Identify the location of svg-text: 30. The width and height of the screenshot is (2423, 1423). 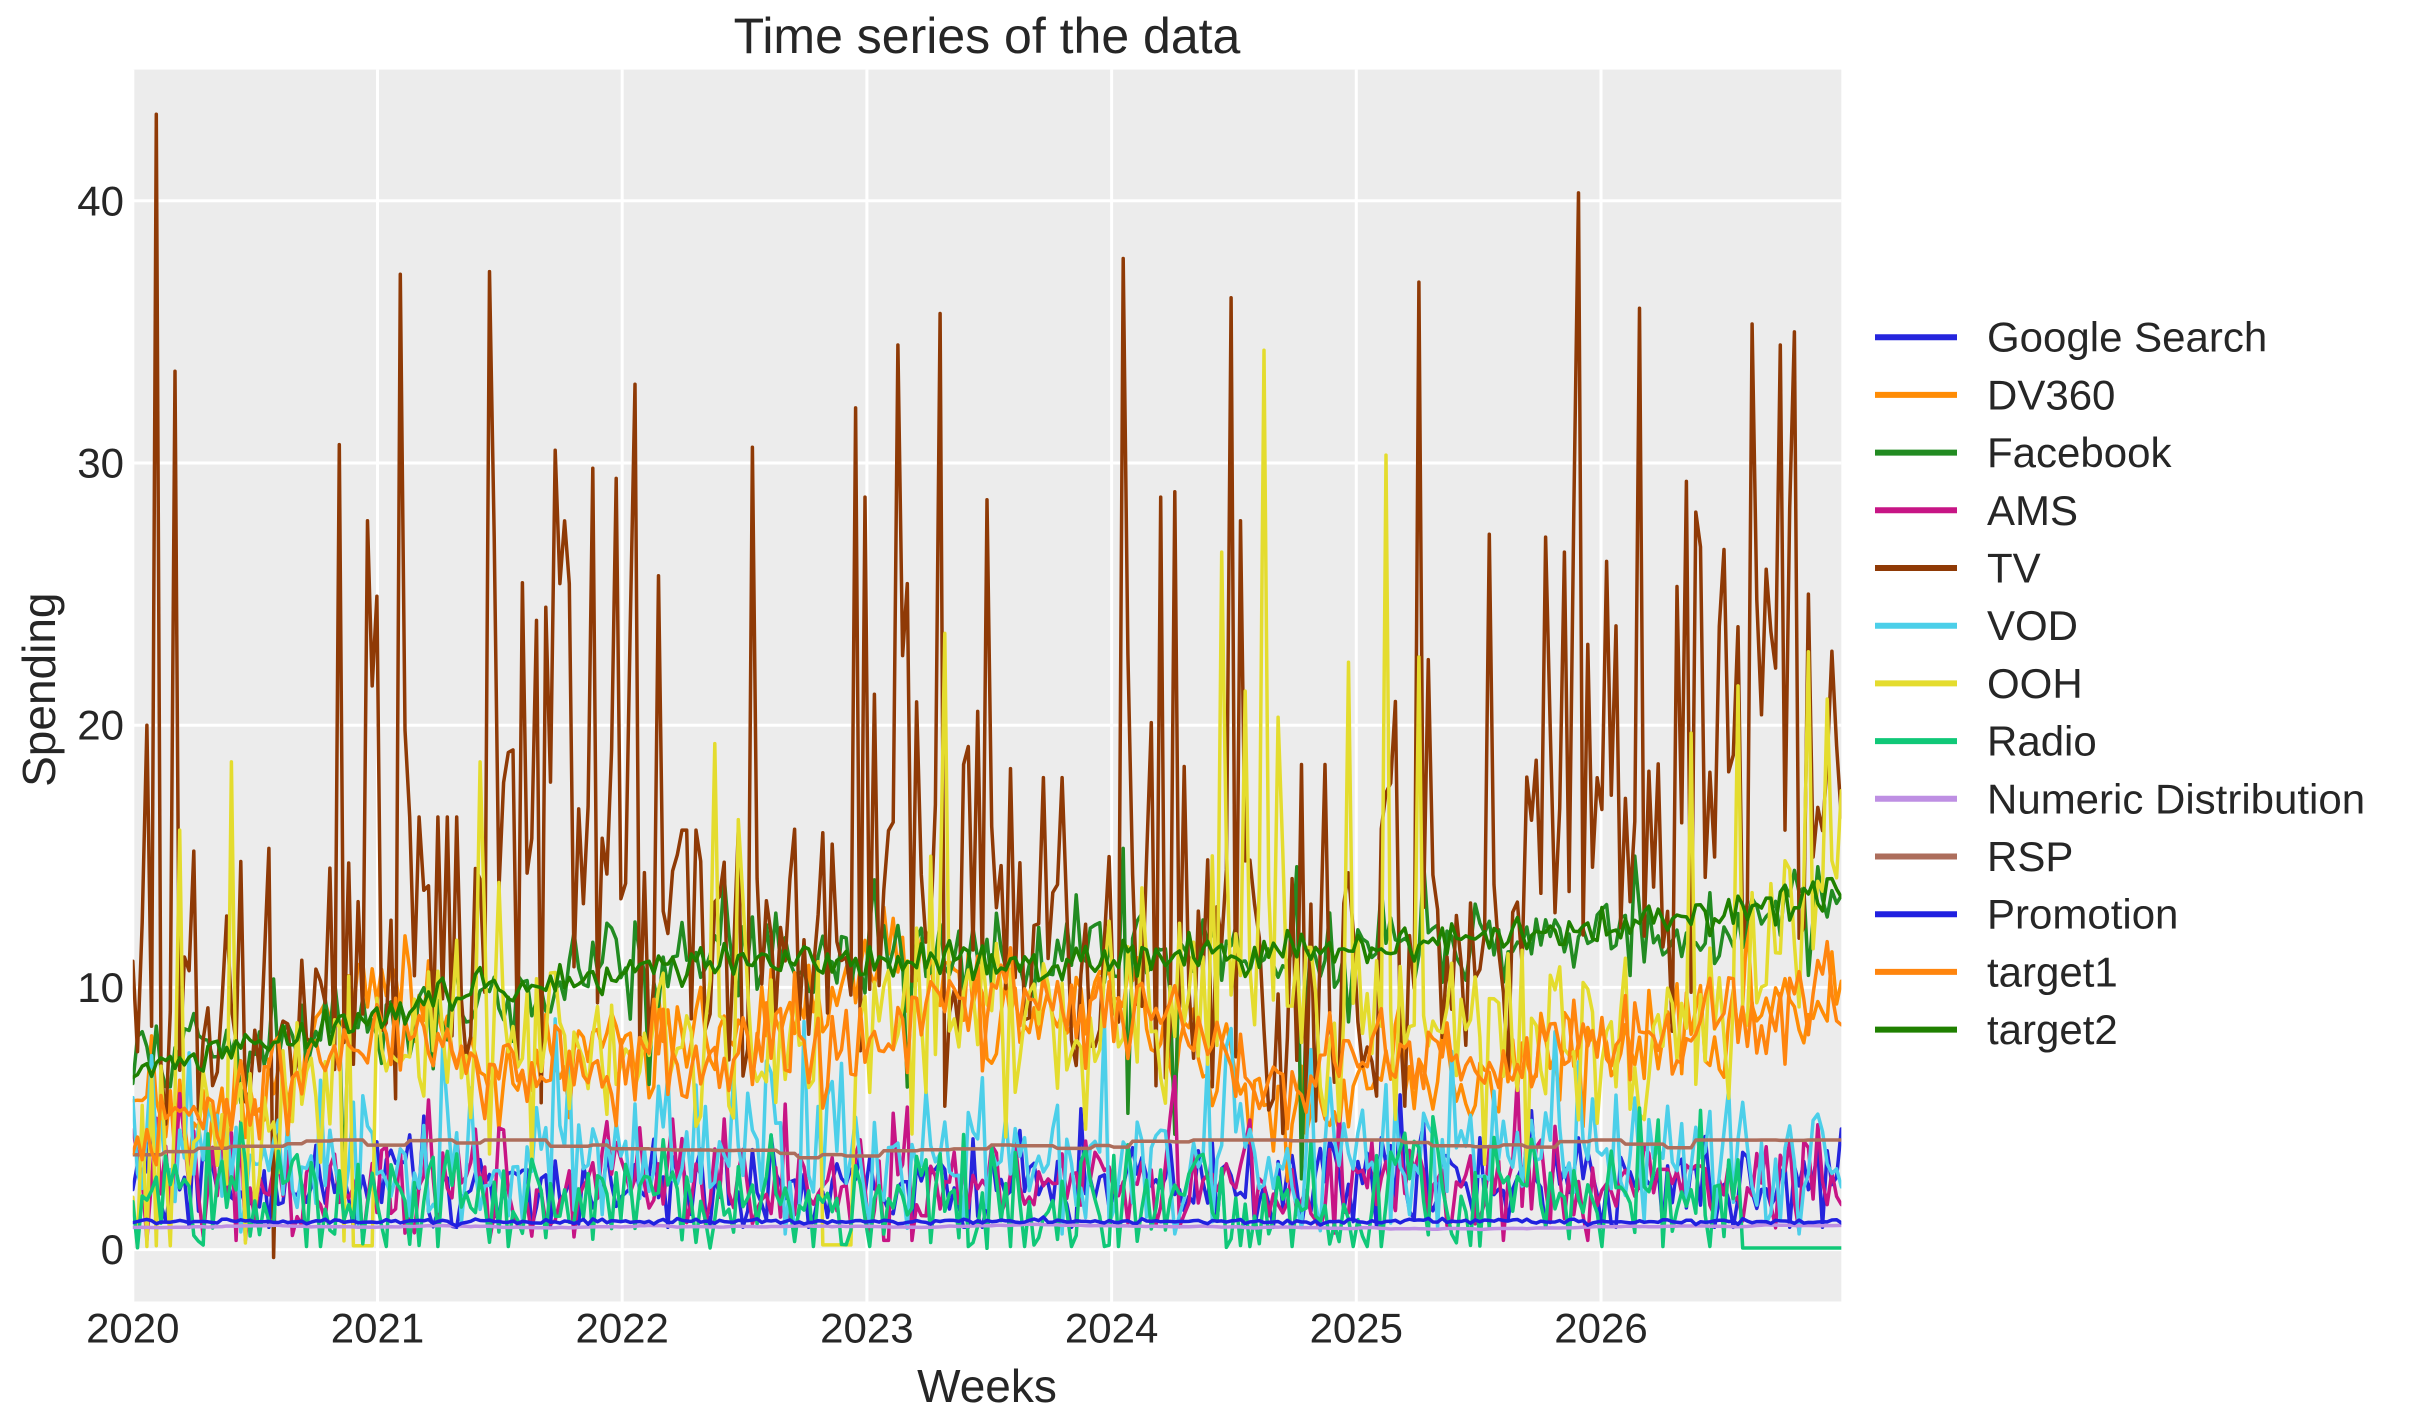
(100, 463).